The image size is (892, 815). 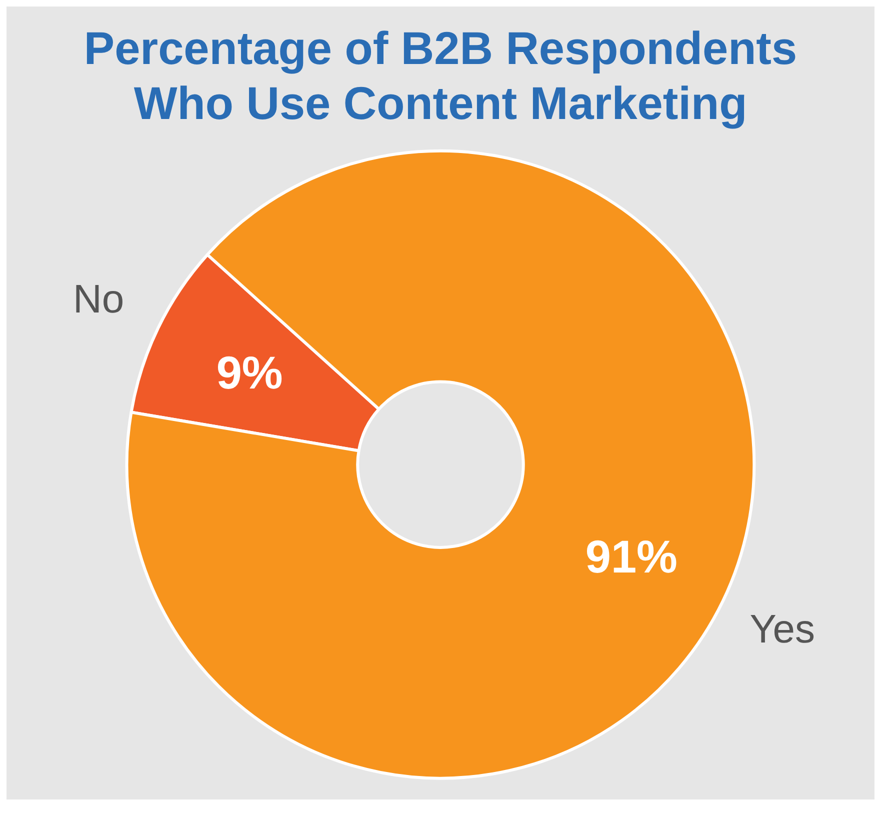 I want to click on data-label: 91%, so click(x=631, y=556).